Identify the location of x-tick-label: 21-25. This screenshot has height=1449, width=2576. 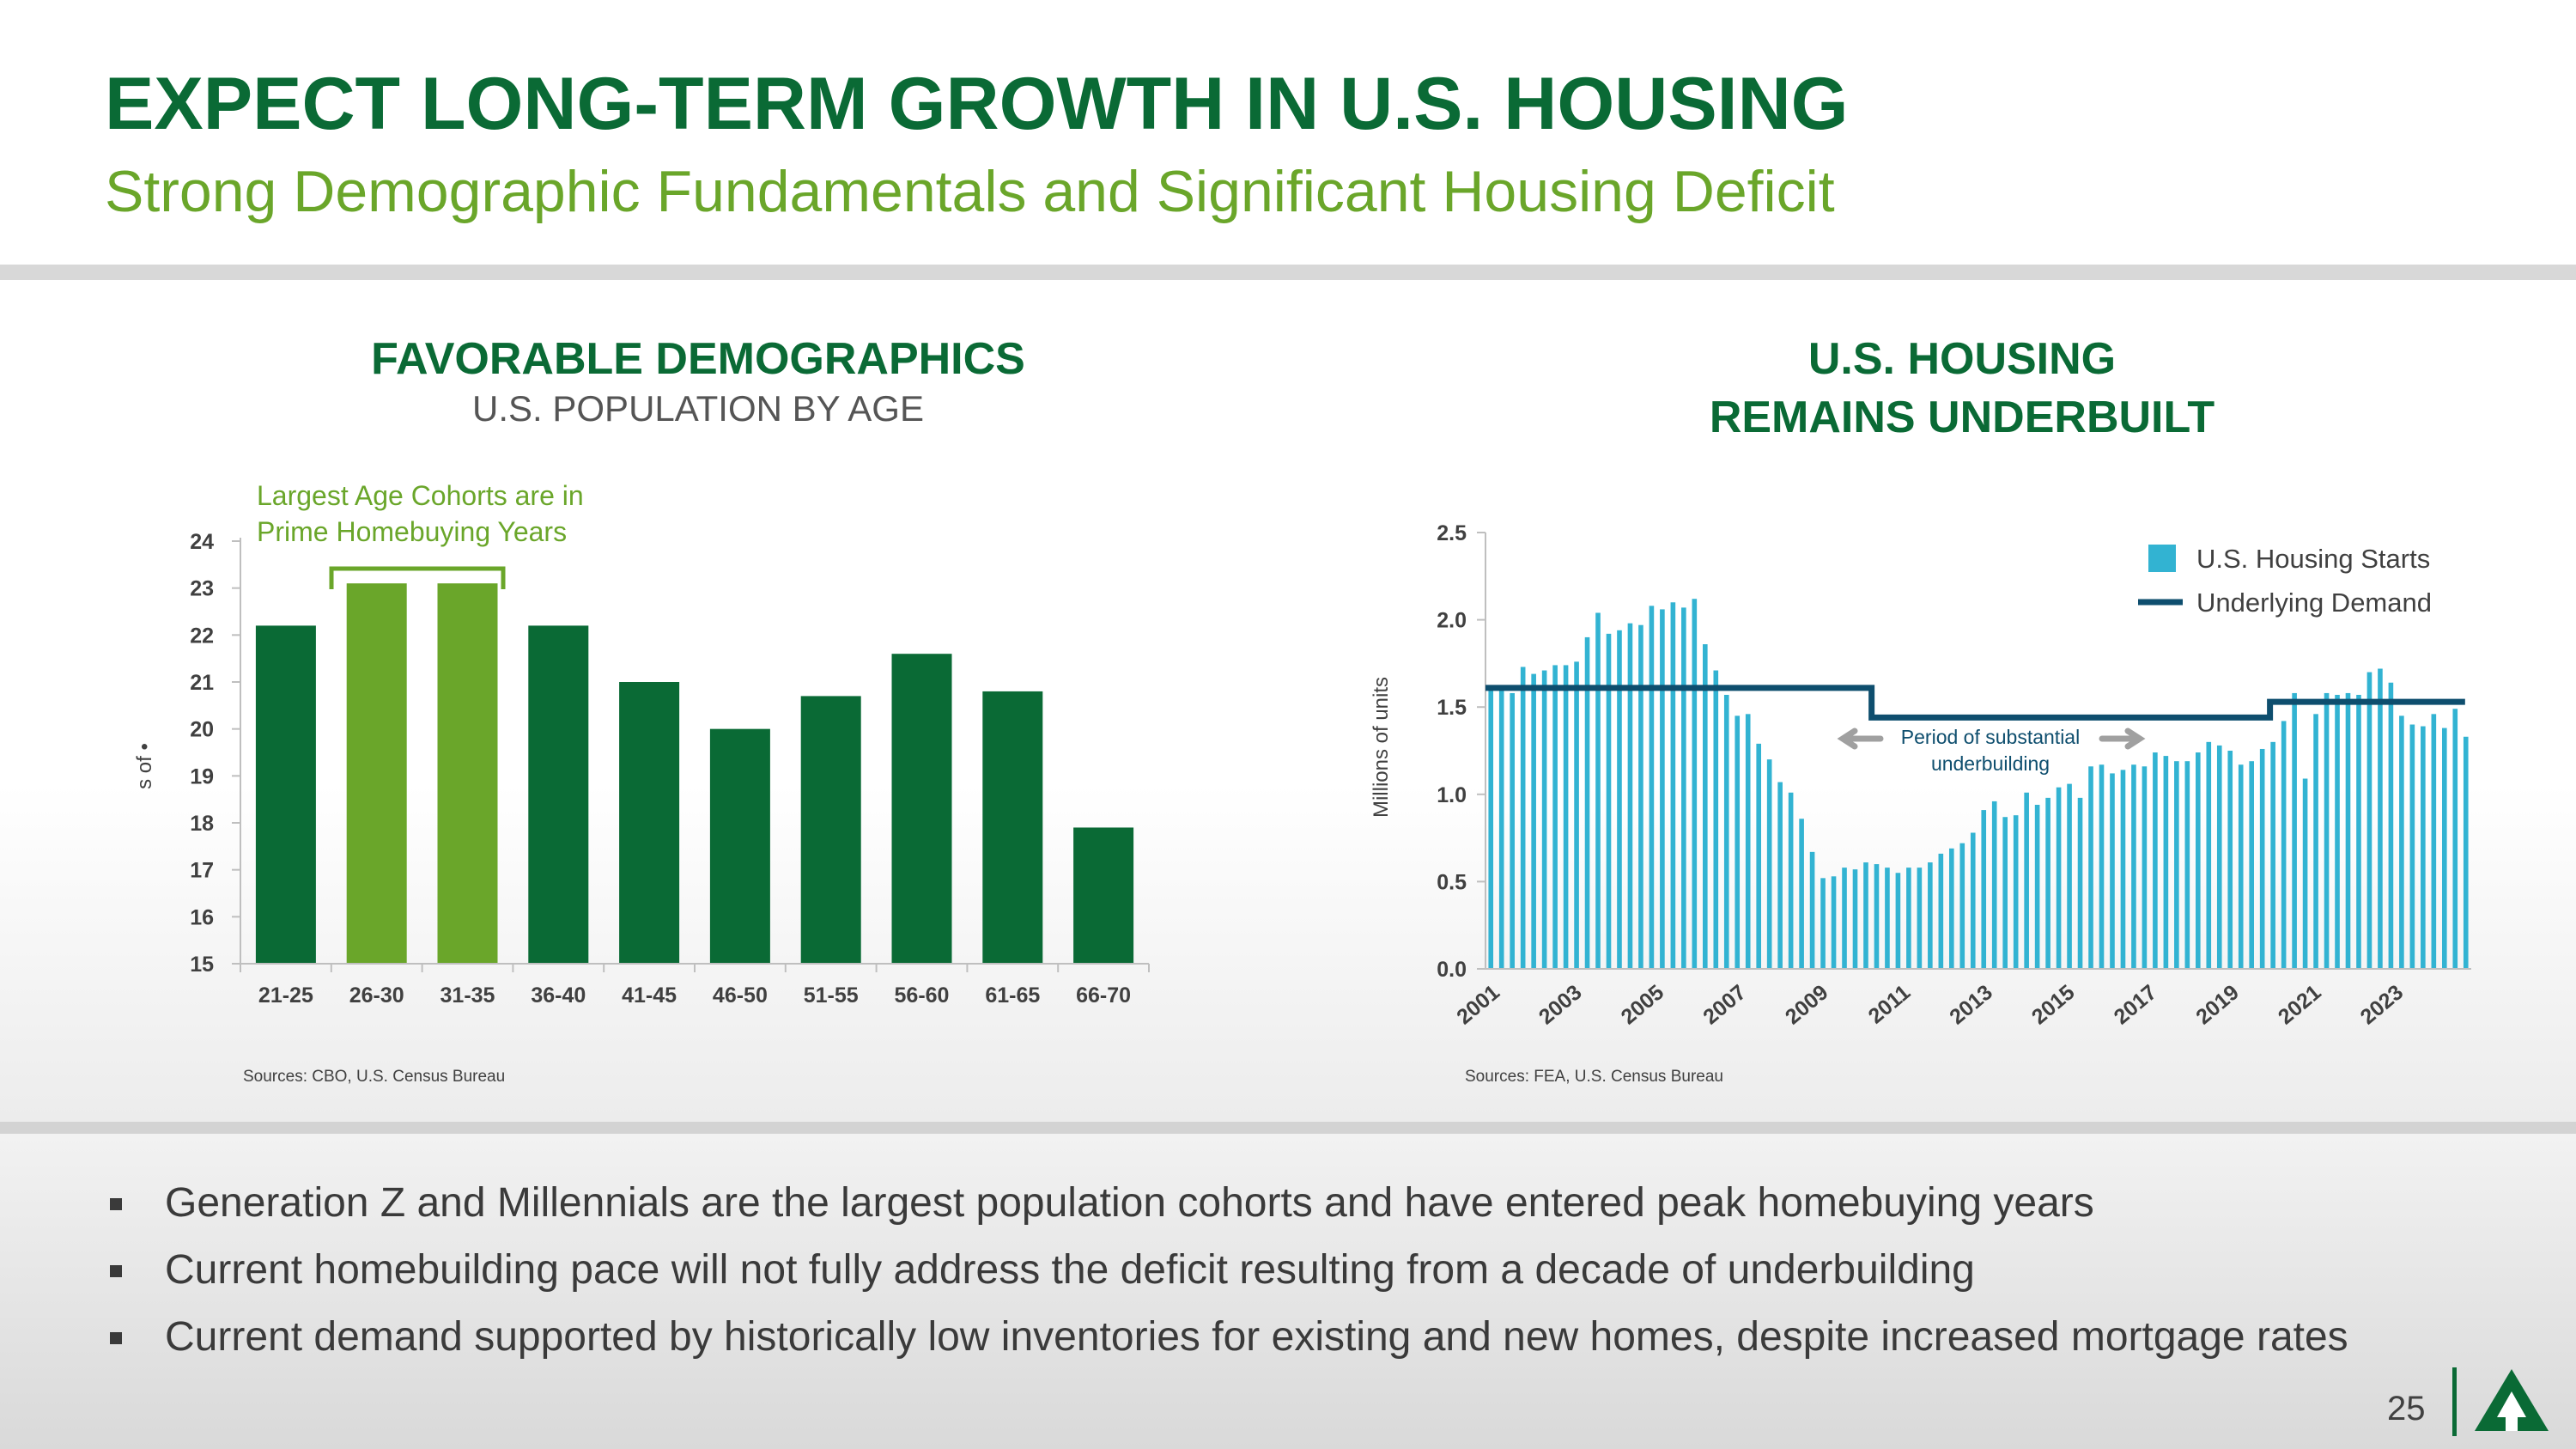
(285, 996).